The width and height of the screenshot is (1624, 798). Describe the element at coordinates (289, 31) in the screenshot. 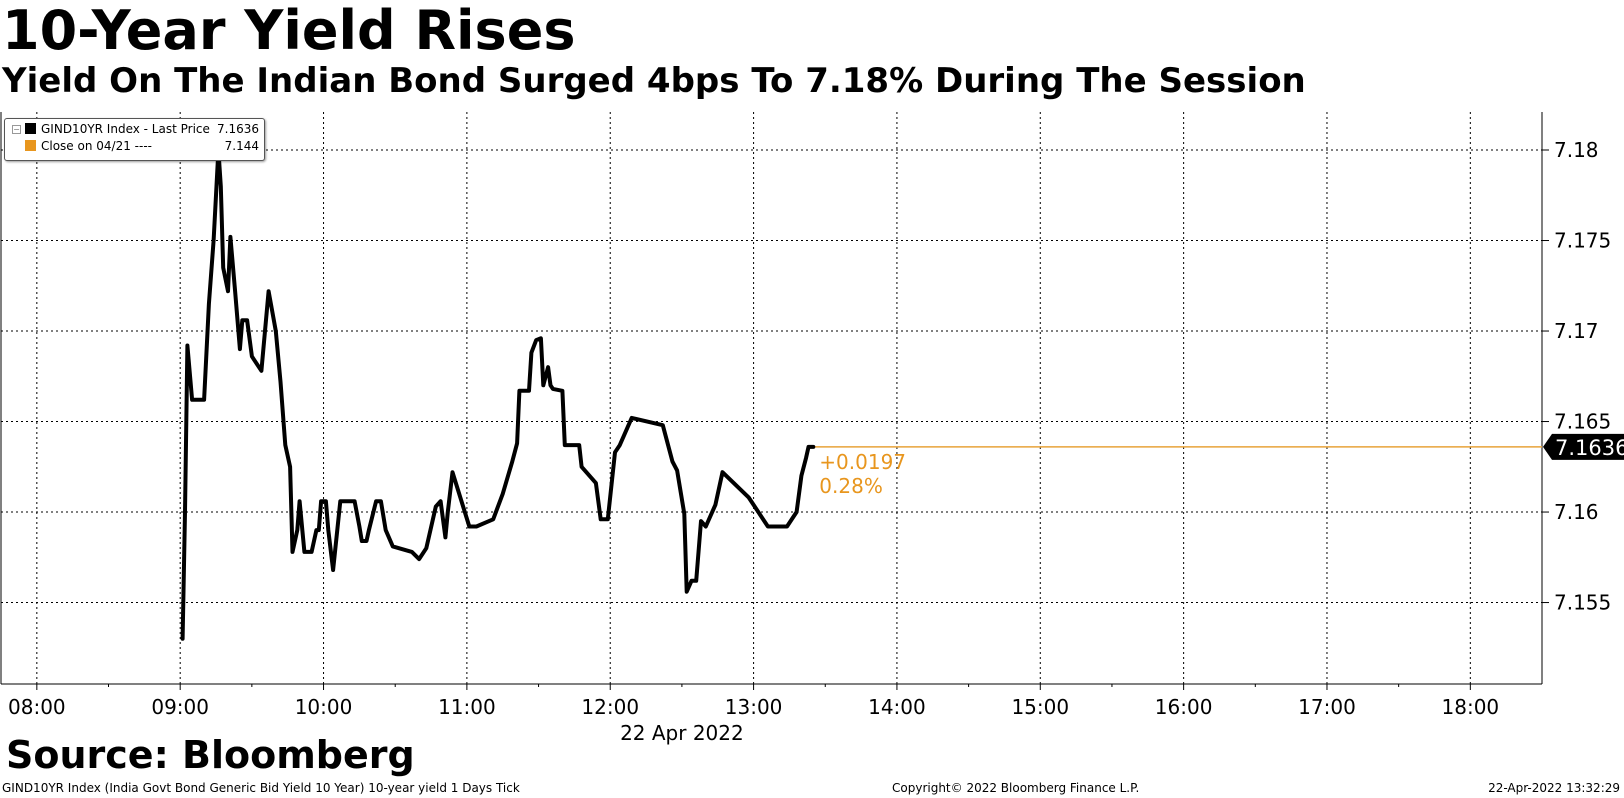

I see `chart-title: 10-Year Yield Rises` at that location.